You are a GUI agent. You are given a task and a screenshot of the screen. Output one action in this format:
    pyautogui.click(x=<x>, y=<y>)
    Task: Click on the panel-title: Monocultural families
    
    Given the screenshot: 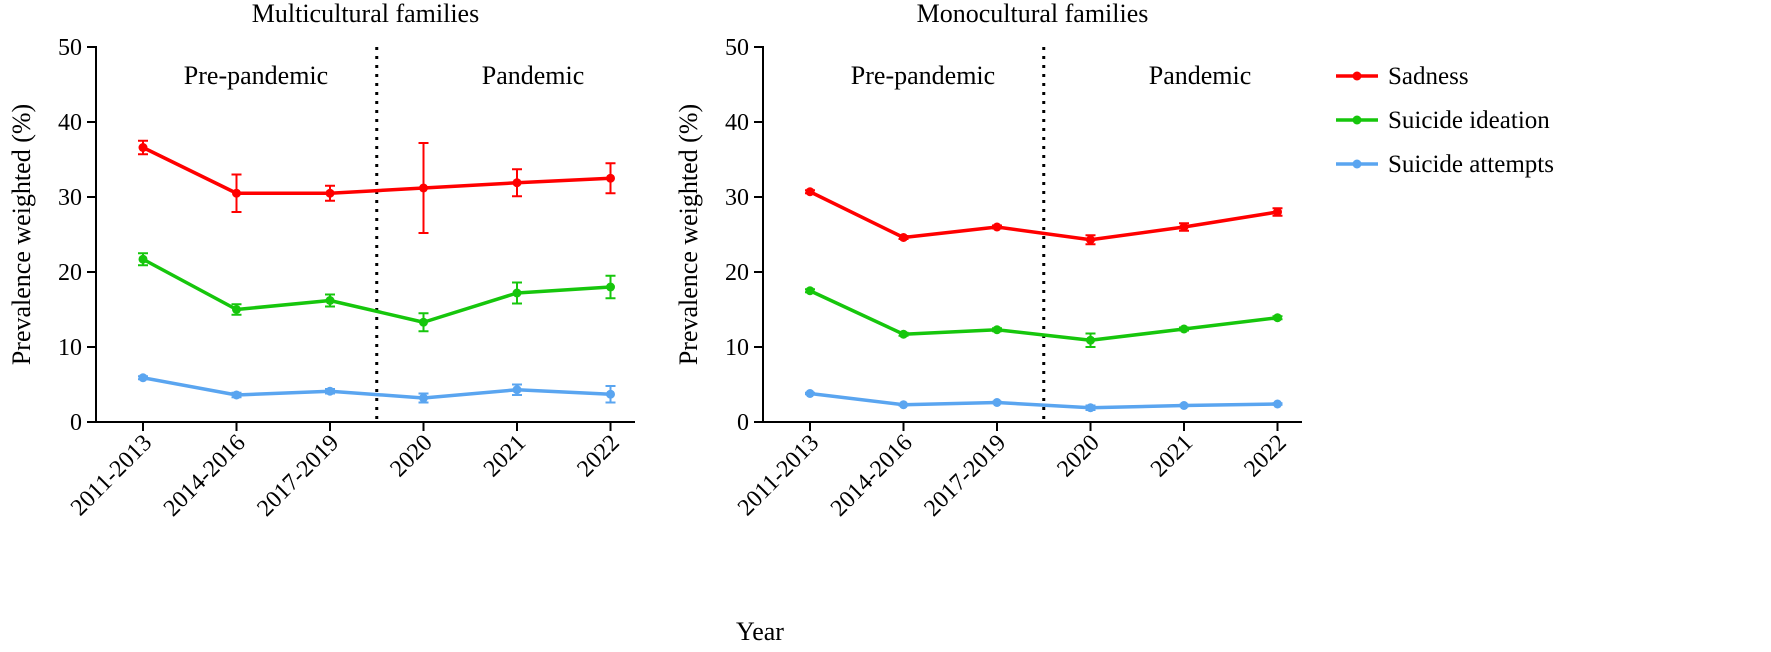 What is the action you would take?
    pyautogui.click(x=1033, y=14)
    